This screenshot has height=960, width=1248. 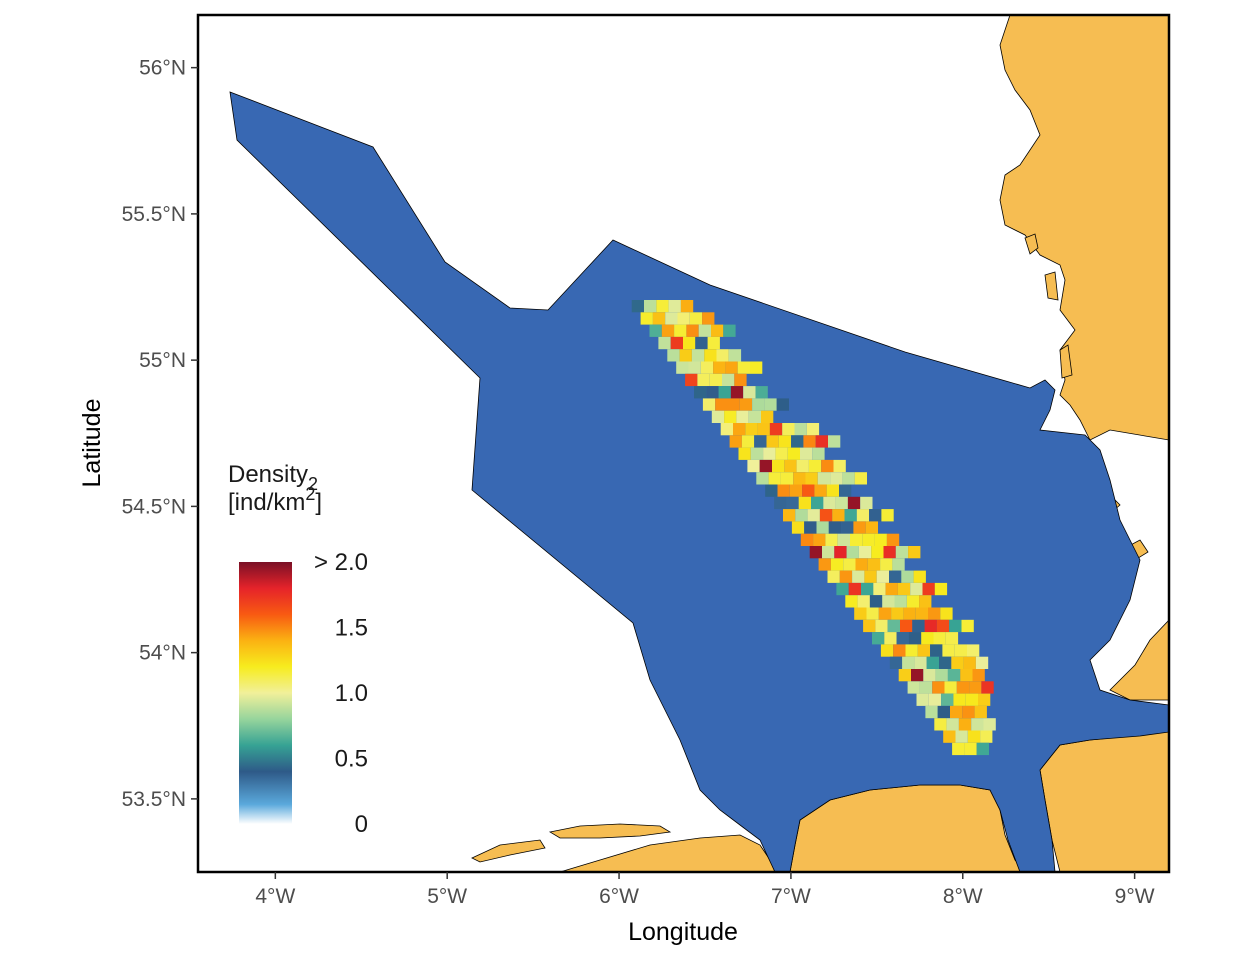 I want to click on x-axis: 4°W 5°W 6°W 7°W 8°W 9°W, so click(x=705, y=890).